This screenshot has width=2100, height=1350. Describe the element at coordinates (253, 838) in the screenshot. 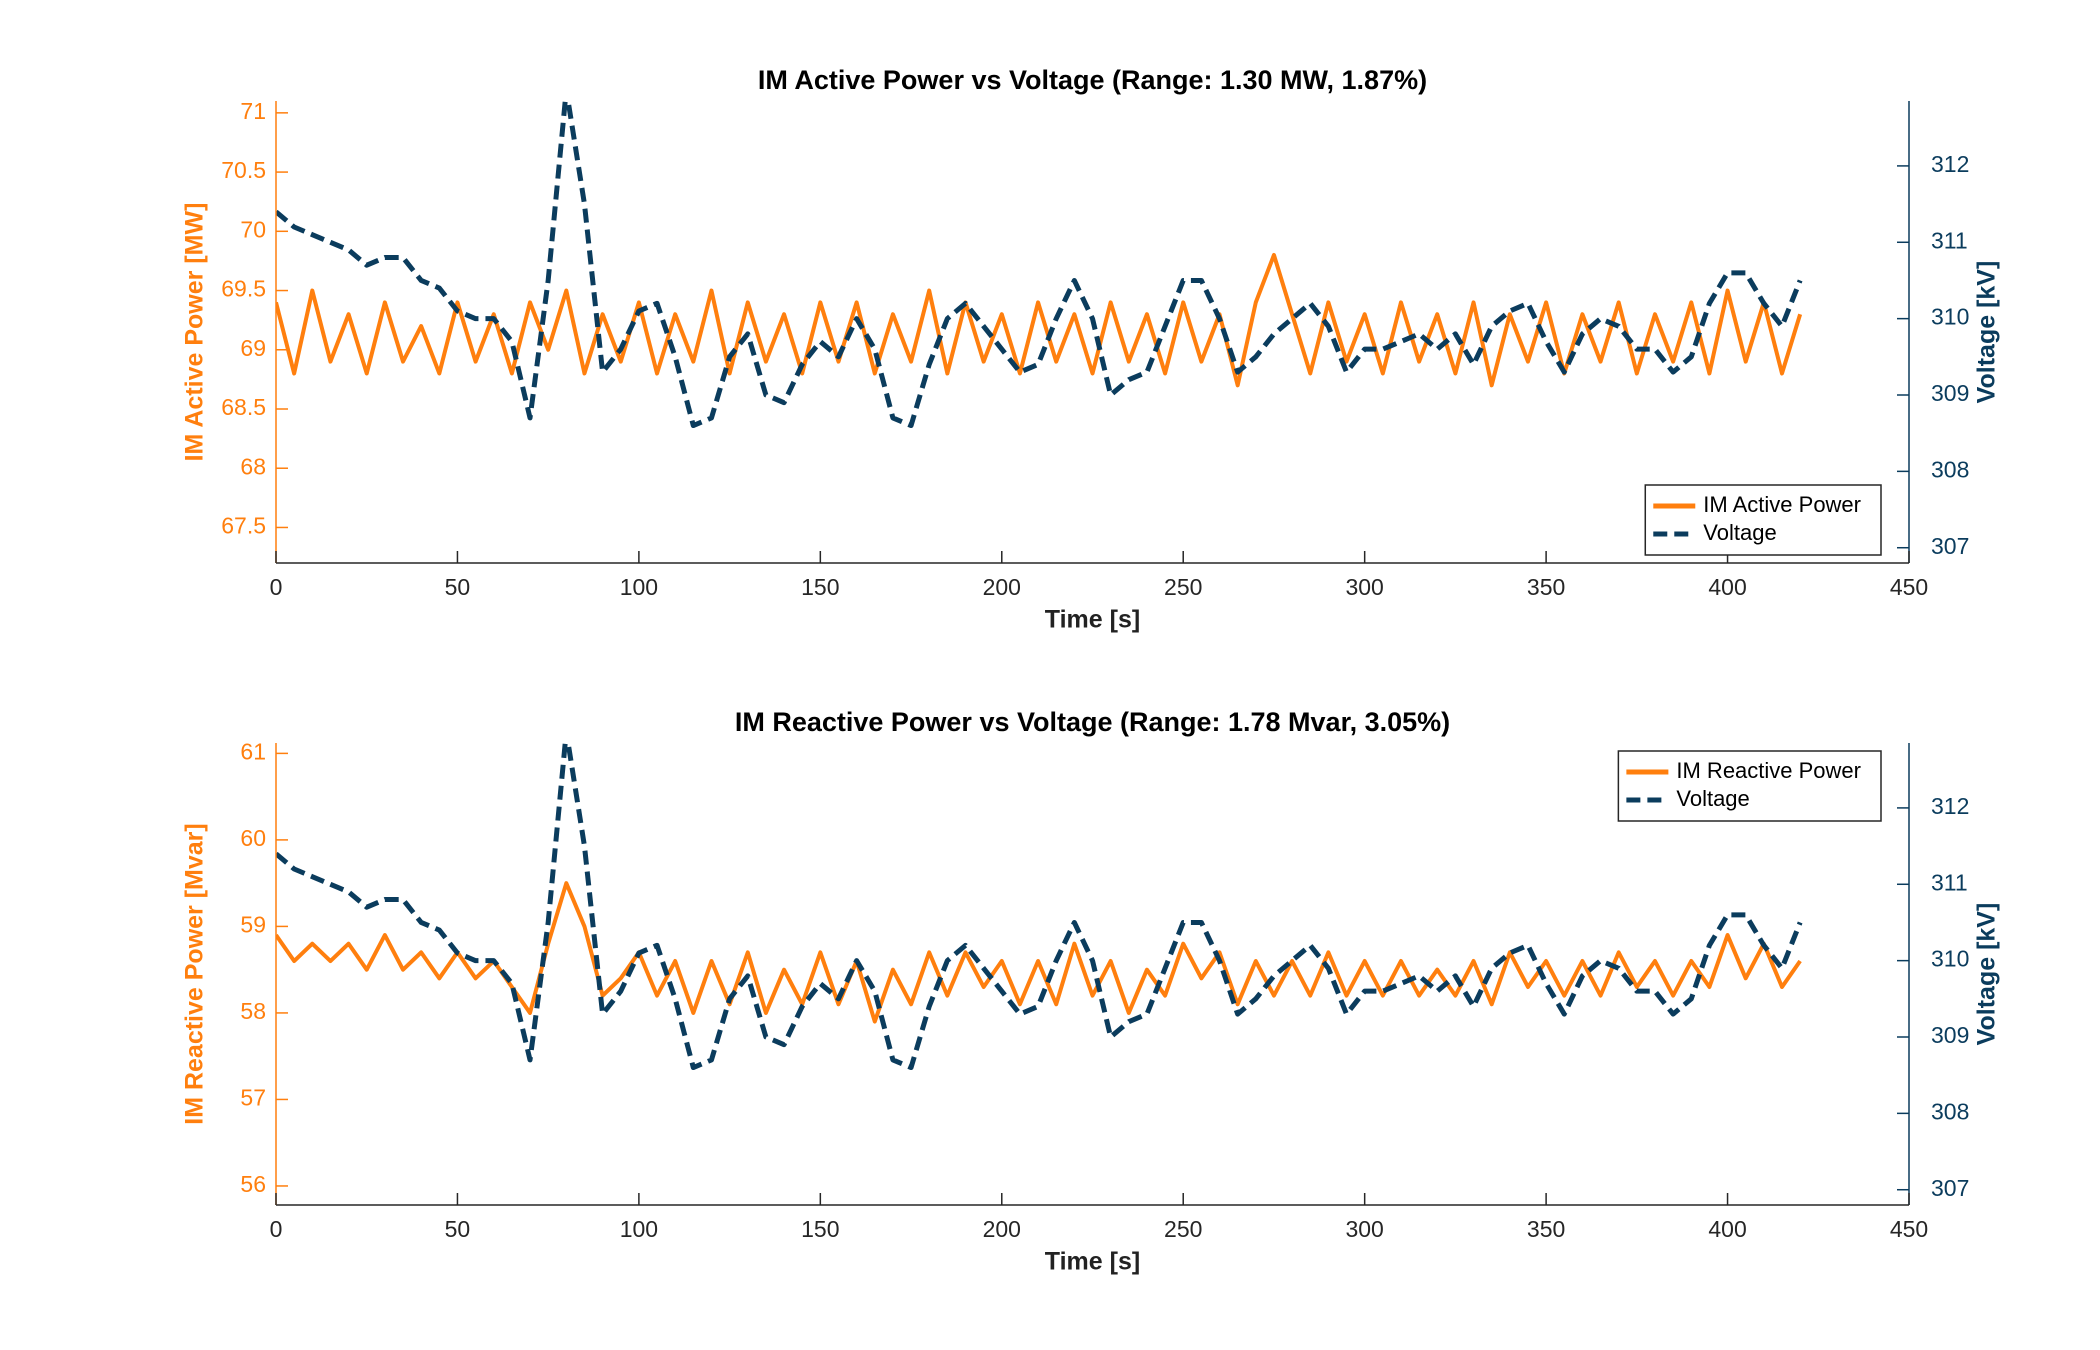

I see `y-tick-label: 60` at that location.